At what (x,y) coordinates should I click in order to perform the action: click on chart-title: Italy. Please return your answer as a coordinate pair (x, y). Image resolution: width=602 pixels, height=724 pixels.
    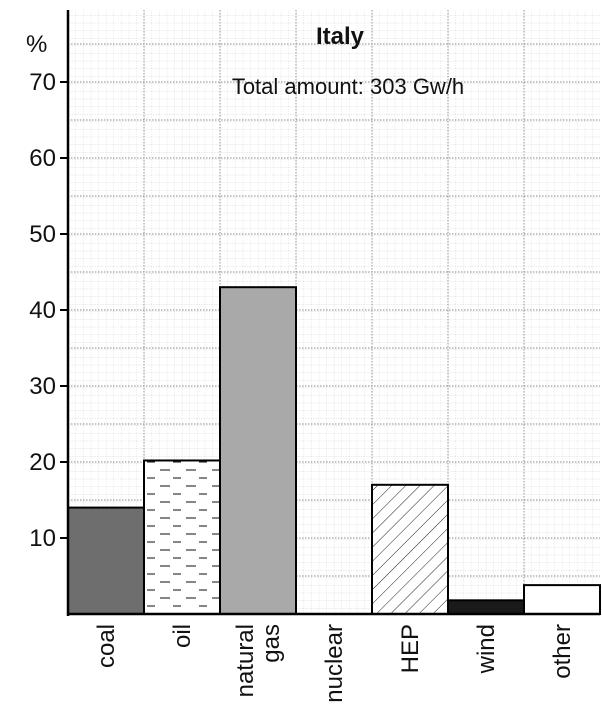
    Looking at the image, I should click on (340, 36).